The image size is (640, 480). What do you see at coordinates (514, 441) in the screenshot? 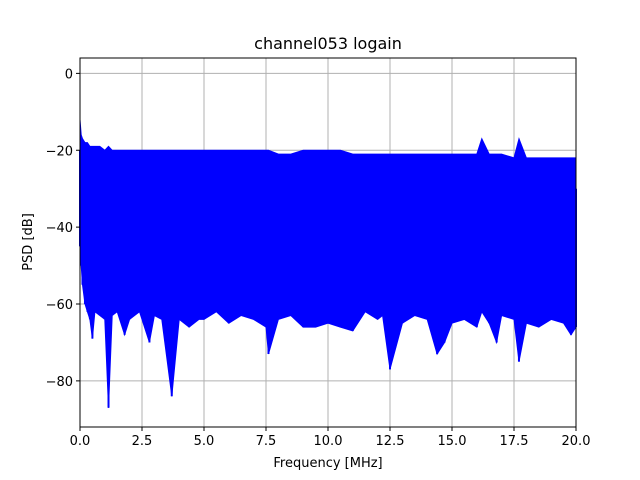
I see `x-tick-label: 17.5` at bounding box center [514, 441].